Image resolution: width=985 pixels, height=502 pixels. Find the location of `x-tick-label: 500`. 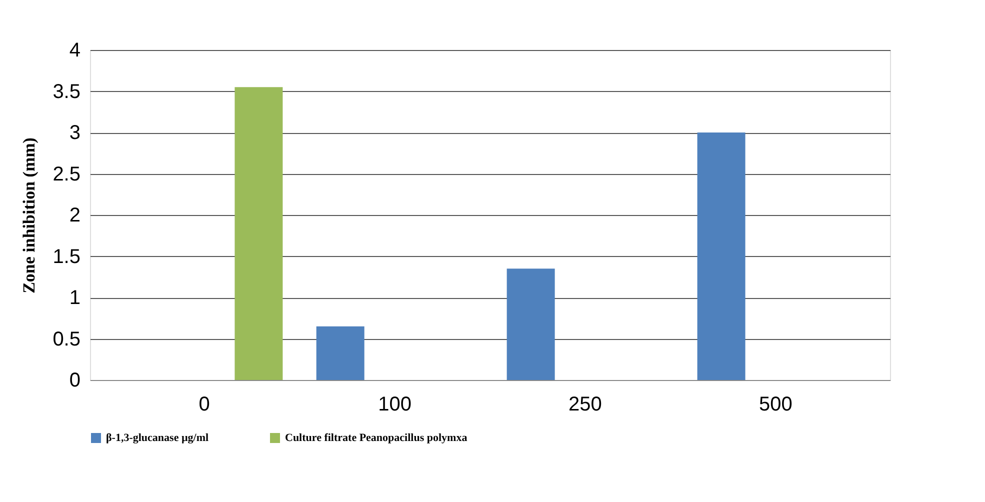

x-tick-label: 500 is located at coordinates (775, 405).